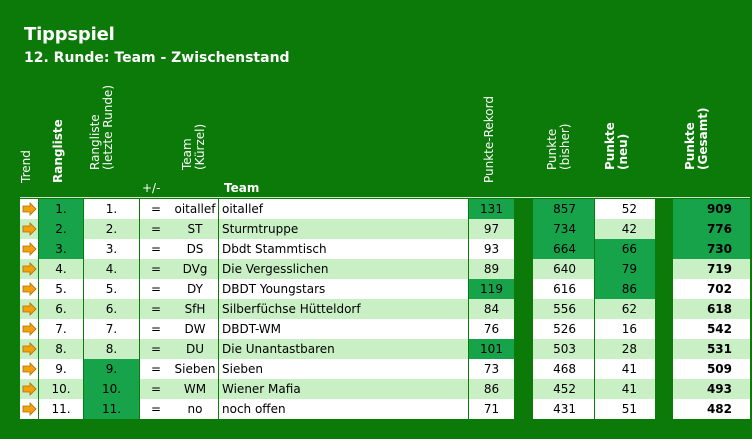 Image resolution: width=752 pixels, height=439 pixels. Describe the element at coordinates (491, 229) in the screenshot. I see `record-cell: 97` at that location.